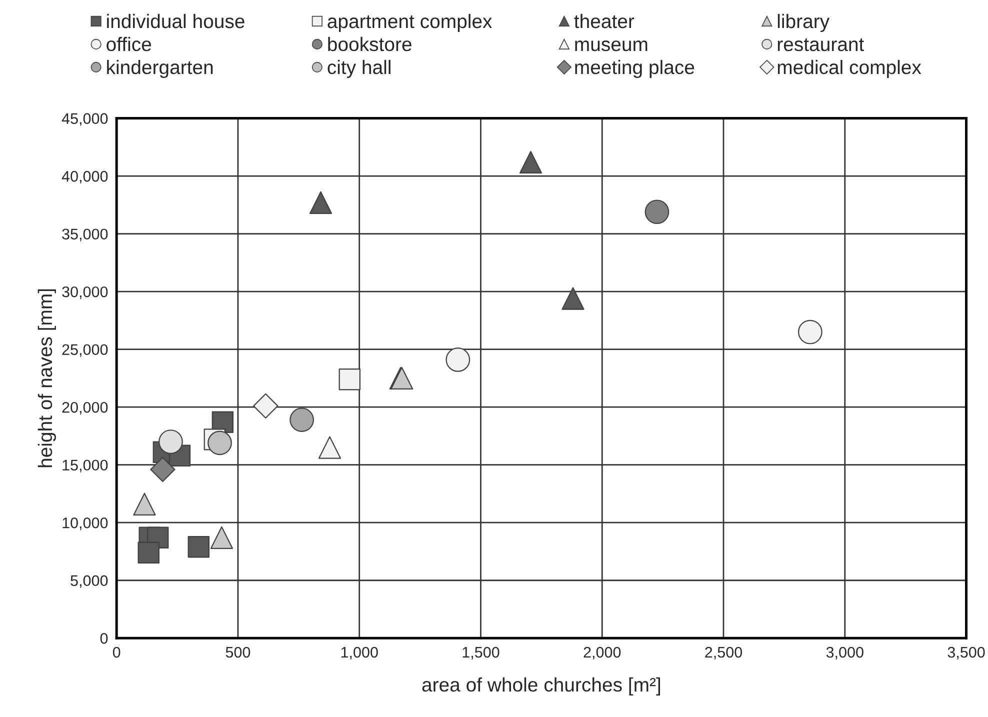  Describe the element at coordinates (634, 69) in the screenshot. I see `legend-label: meeting place` at that location.